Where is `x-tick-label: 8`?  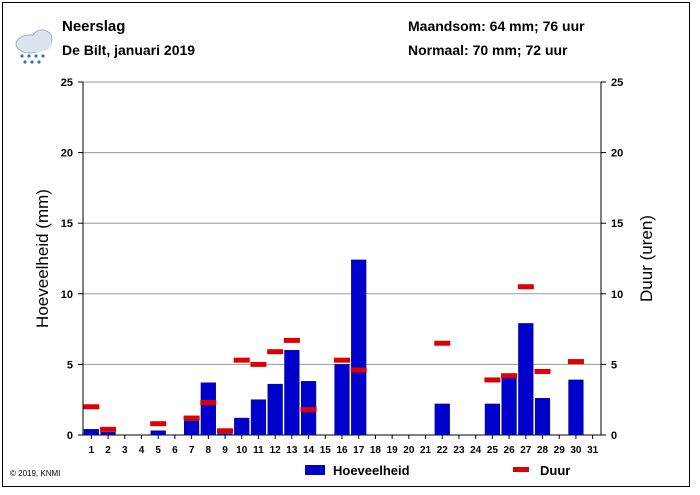
x-tick-label: 8 is located at coordinates (209, 450).